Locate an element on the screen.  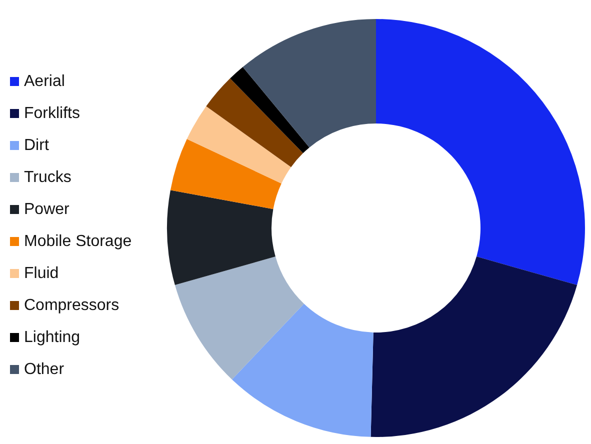
legend-label: Trucks is located at coordinates (48, 177).